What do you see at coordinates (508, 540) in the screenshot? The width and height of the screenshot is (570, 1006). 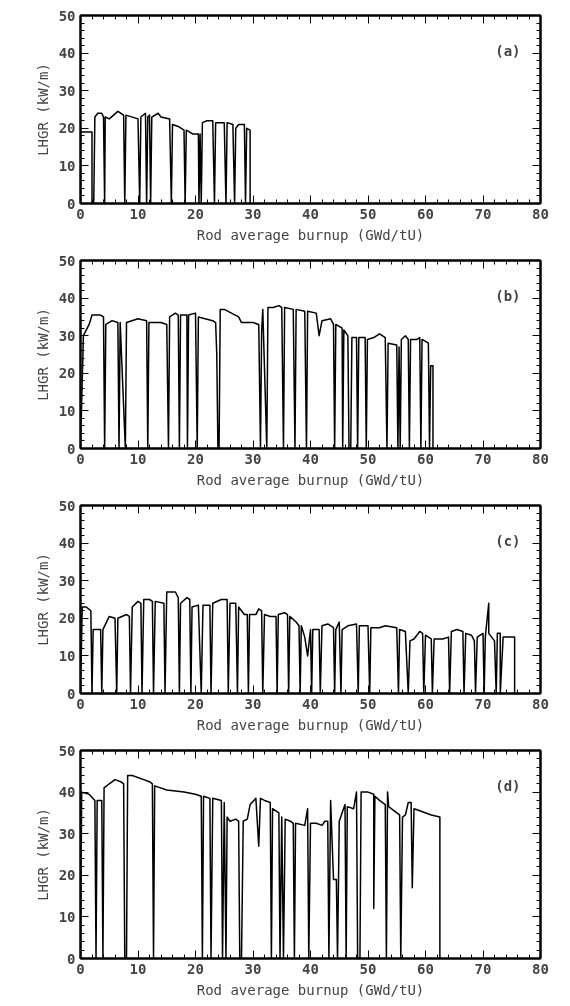 I see `annotation: (c)` at bounding box center [508, 540].